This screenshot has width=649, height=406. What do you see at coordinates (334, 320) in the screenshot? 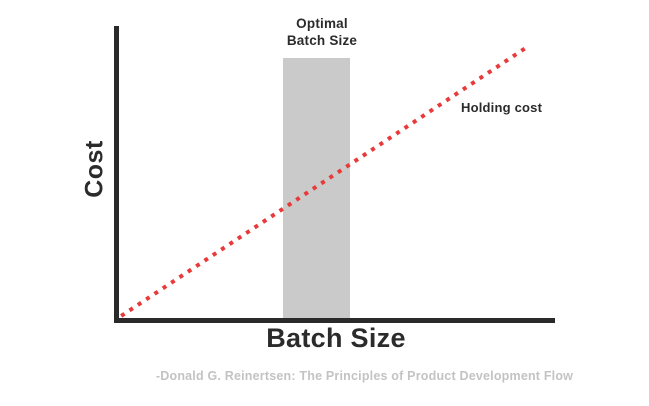
I see `x-axis-line` at bounding box center [334, 320].